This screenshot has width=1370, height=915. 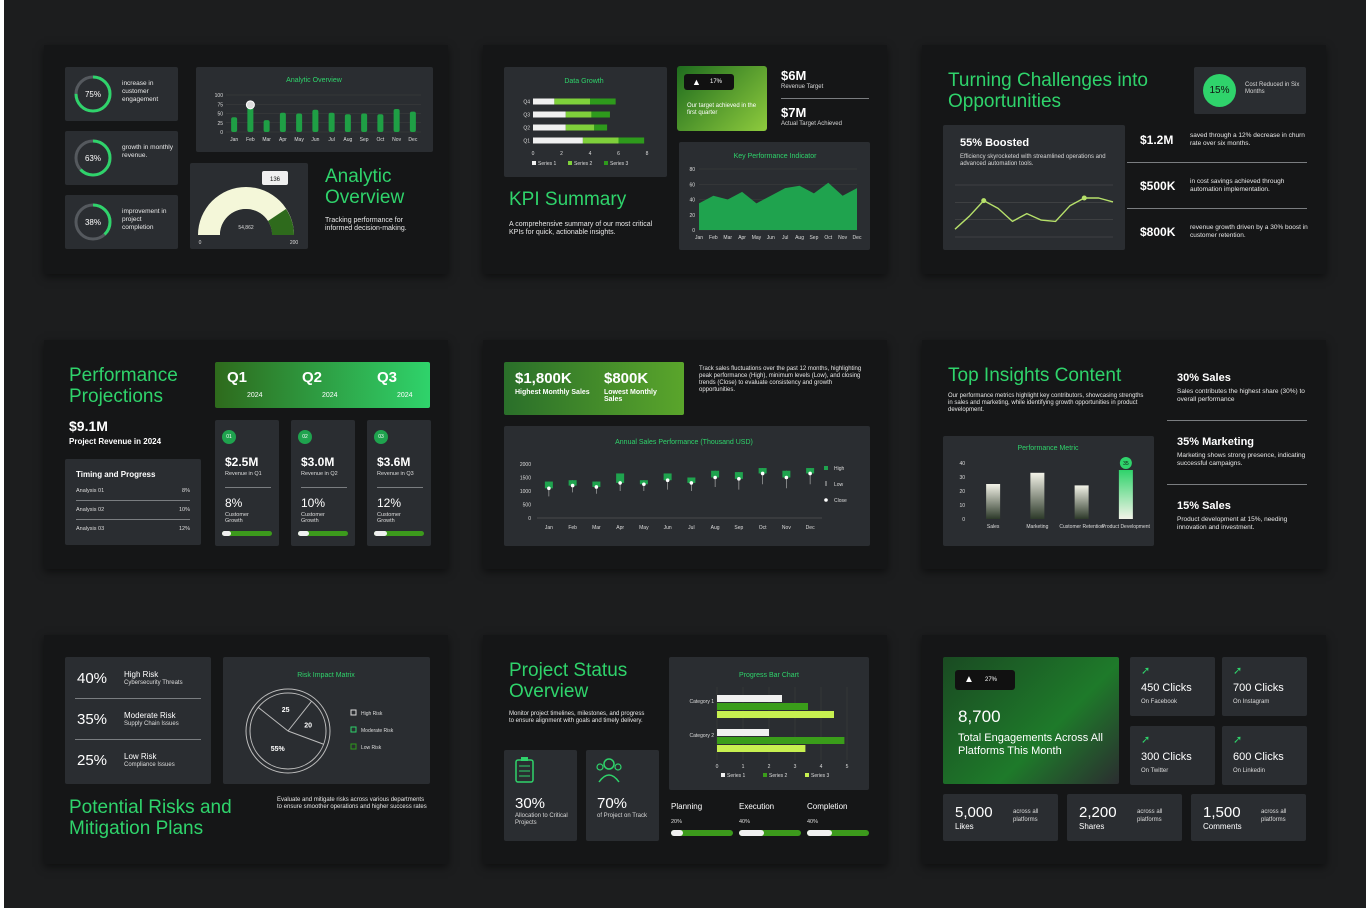 I want to click on x-tick-label: Jul, so click(x=785, y=238).